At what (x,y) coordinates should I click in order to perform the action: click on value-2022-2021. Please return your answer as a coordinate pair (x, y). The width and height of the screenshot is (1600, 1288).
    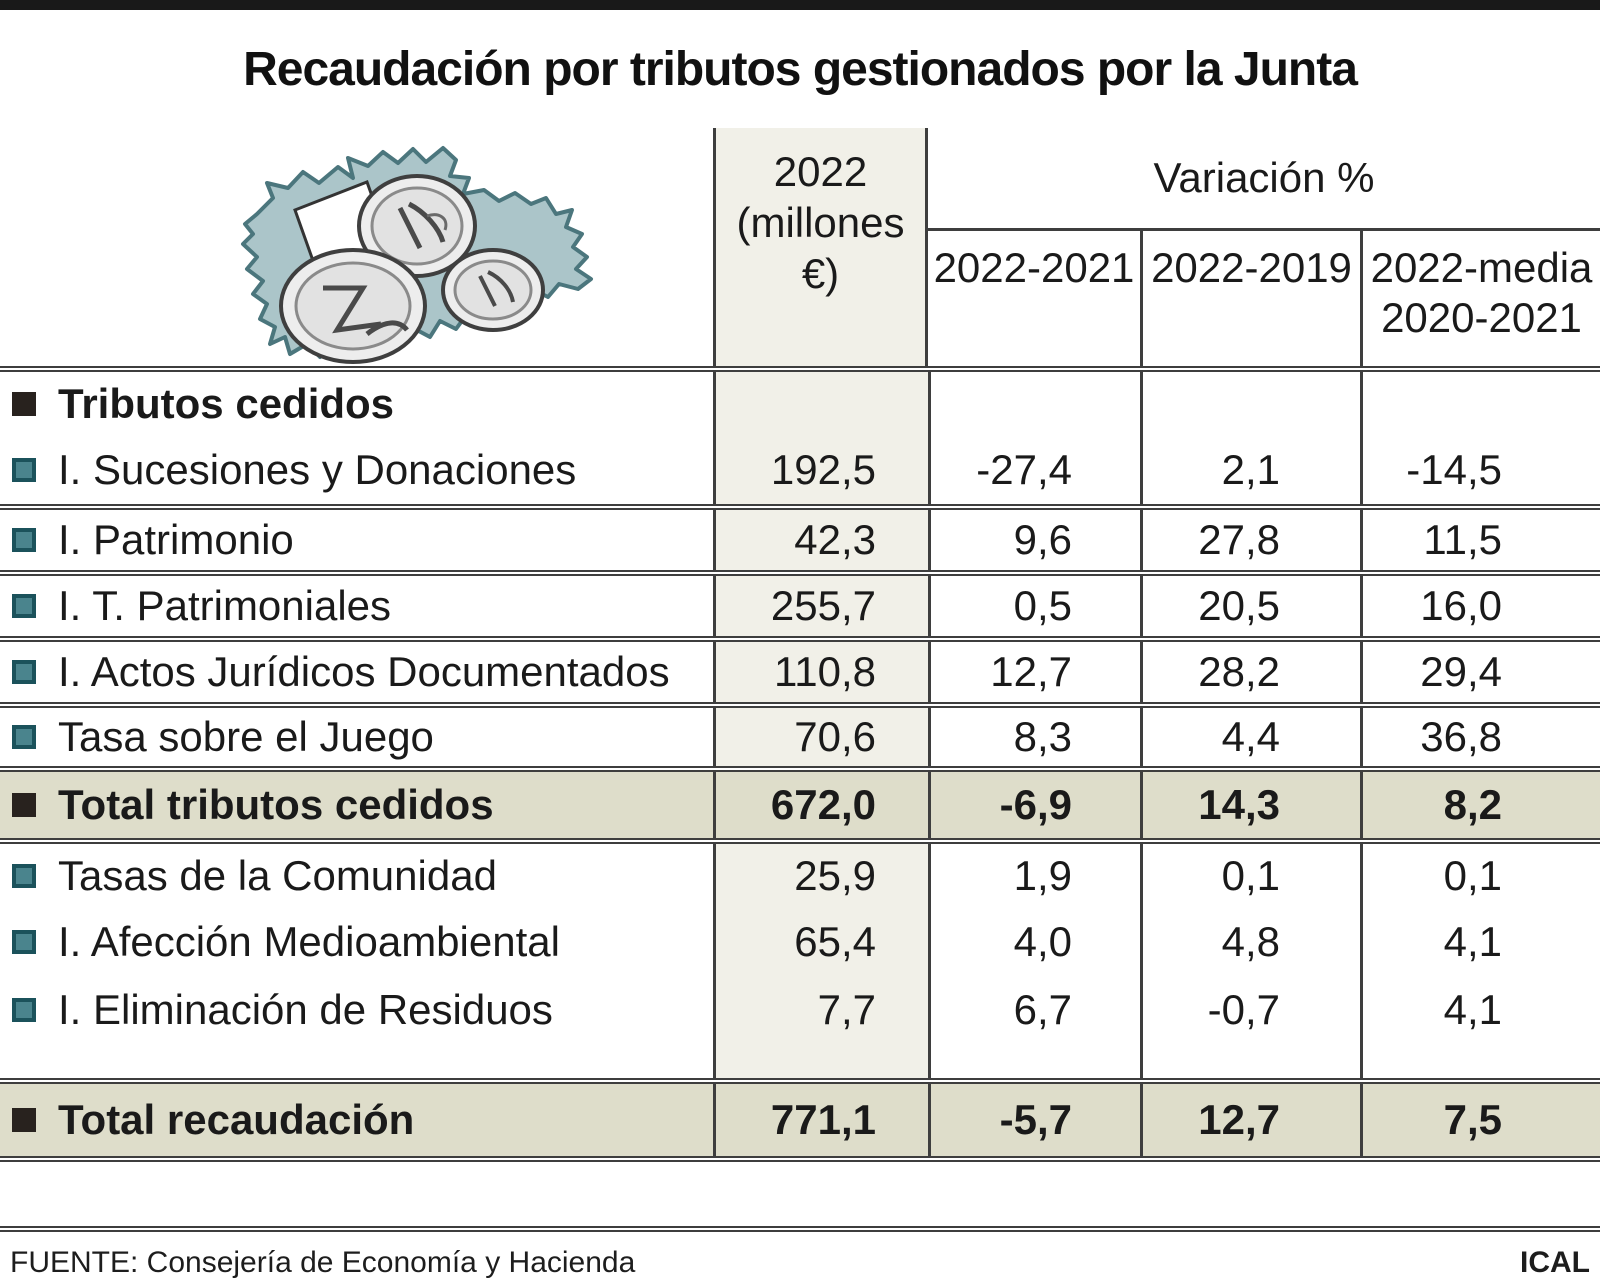
    Looking at the image, I should click on (1034, 404).